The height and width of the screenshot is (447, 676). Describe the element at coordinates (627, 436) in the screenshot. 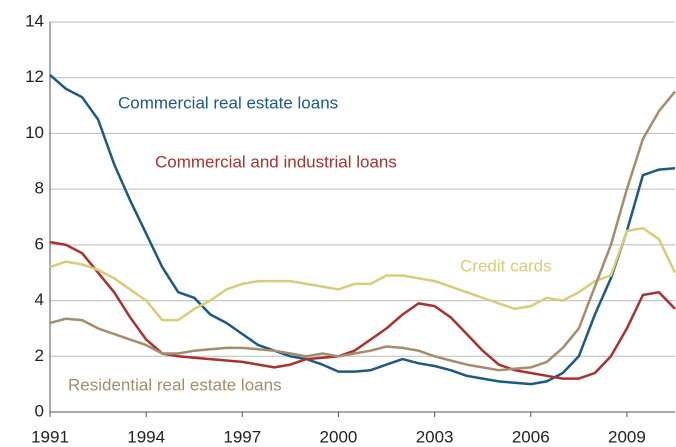

I see `x-tick-label: 2009` at that location.